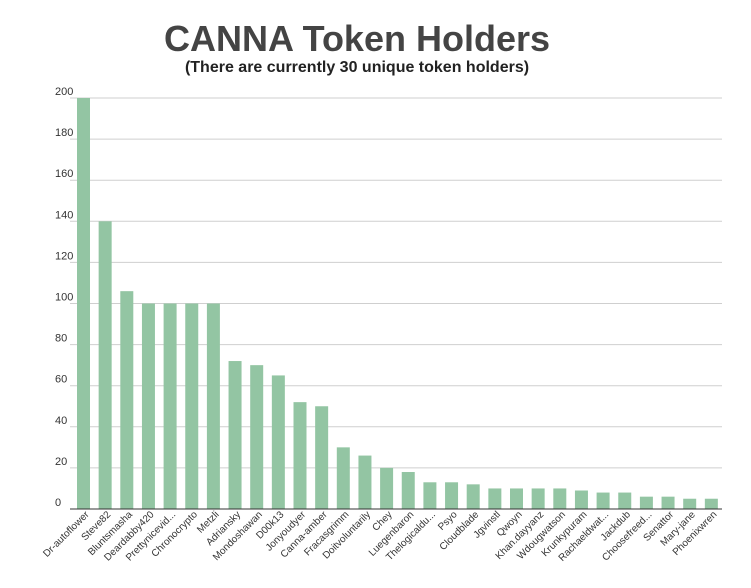  Describe the element at coordinates (64, 92) in the screenshot. I see `y-tick-label: 200` at that location.